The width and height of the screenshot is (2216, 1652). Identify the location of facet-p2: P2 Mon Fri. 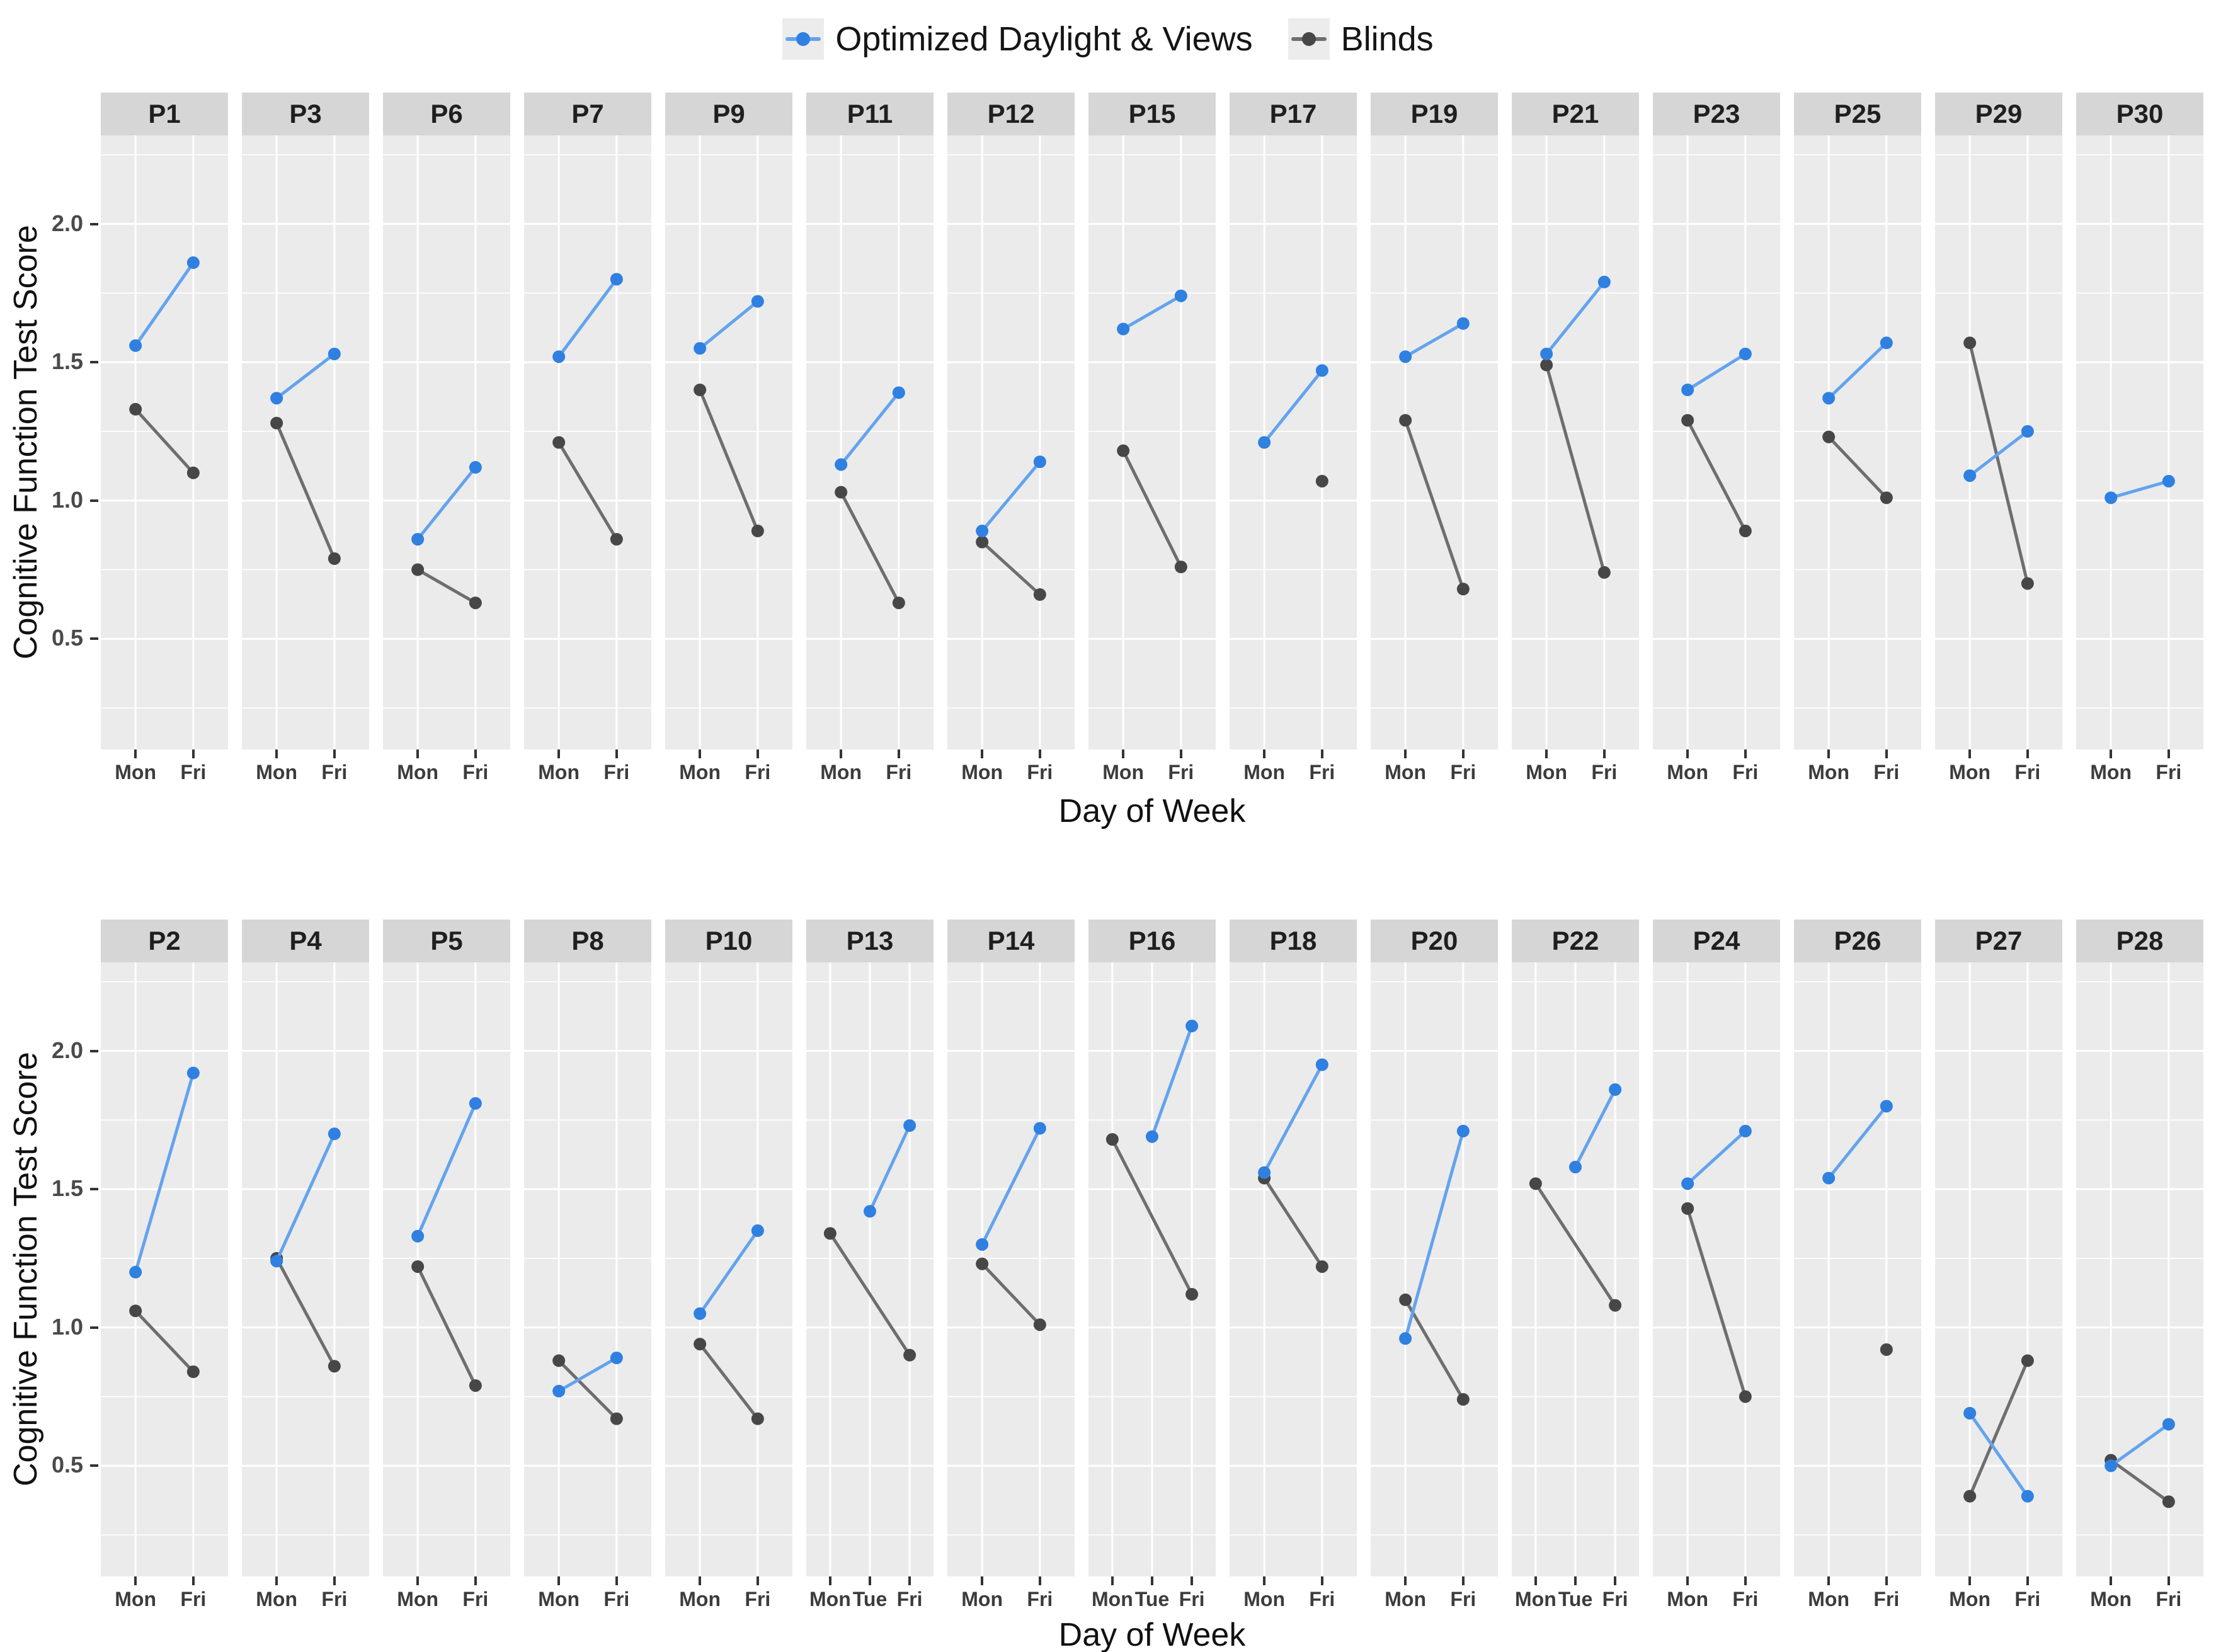
(164, 1269).